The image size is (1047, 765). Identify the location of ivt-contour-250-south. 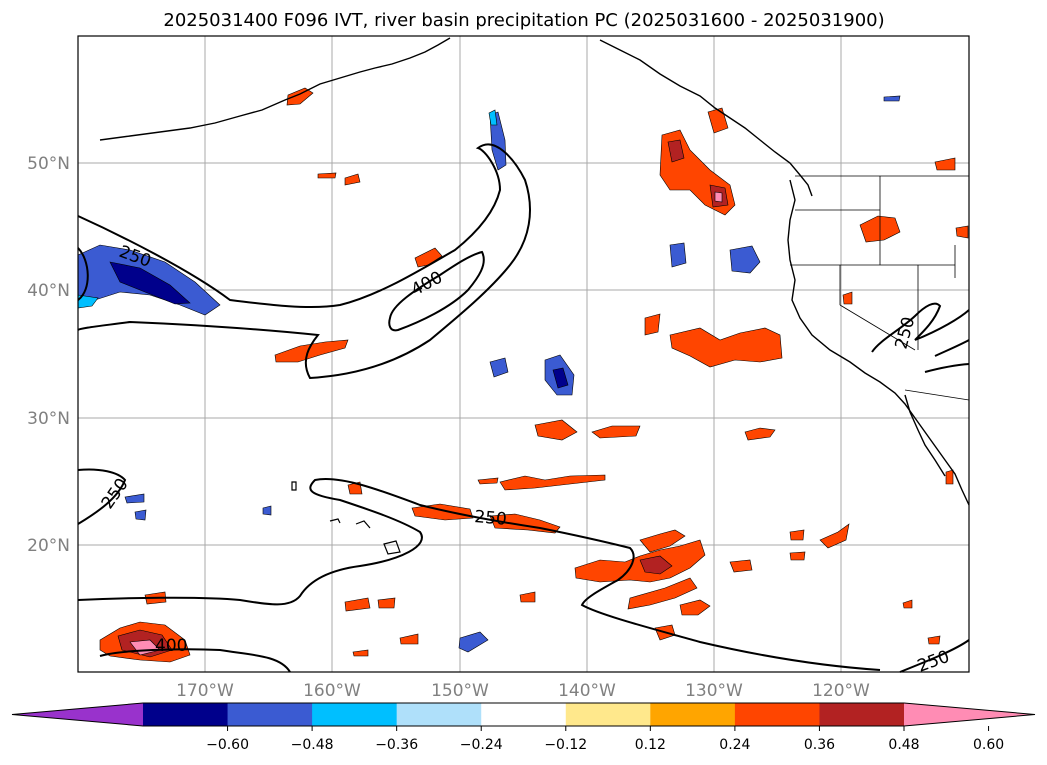
(102, 496).